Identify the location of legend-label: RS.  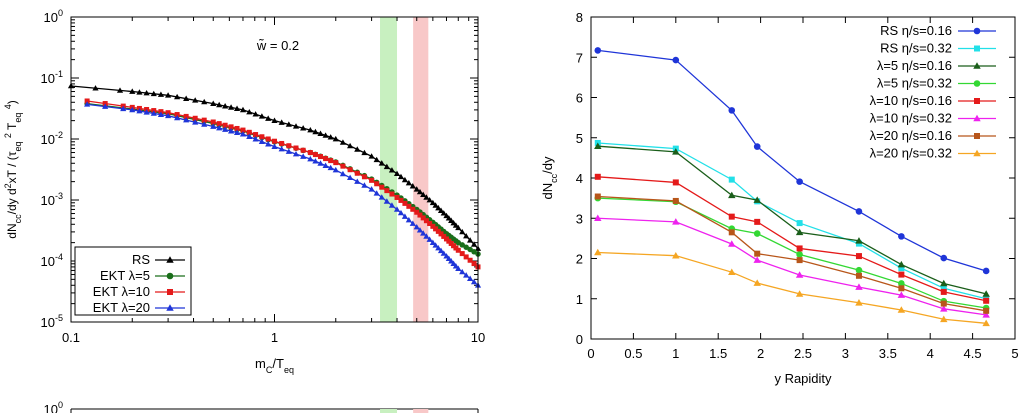
(141, 259).